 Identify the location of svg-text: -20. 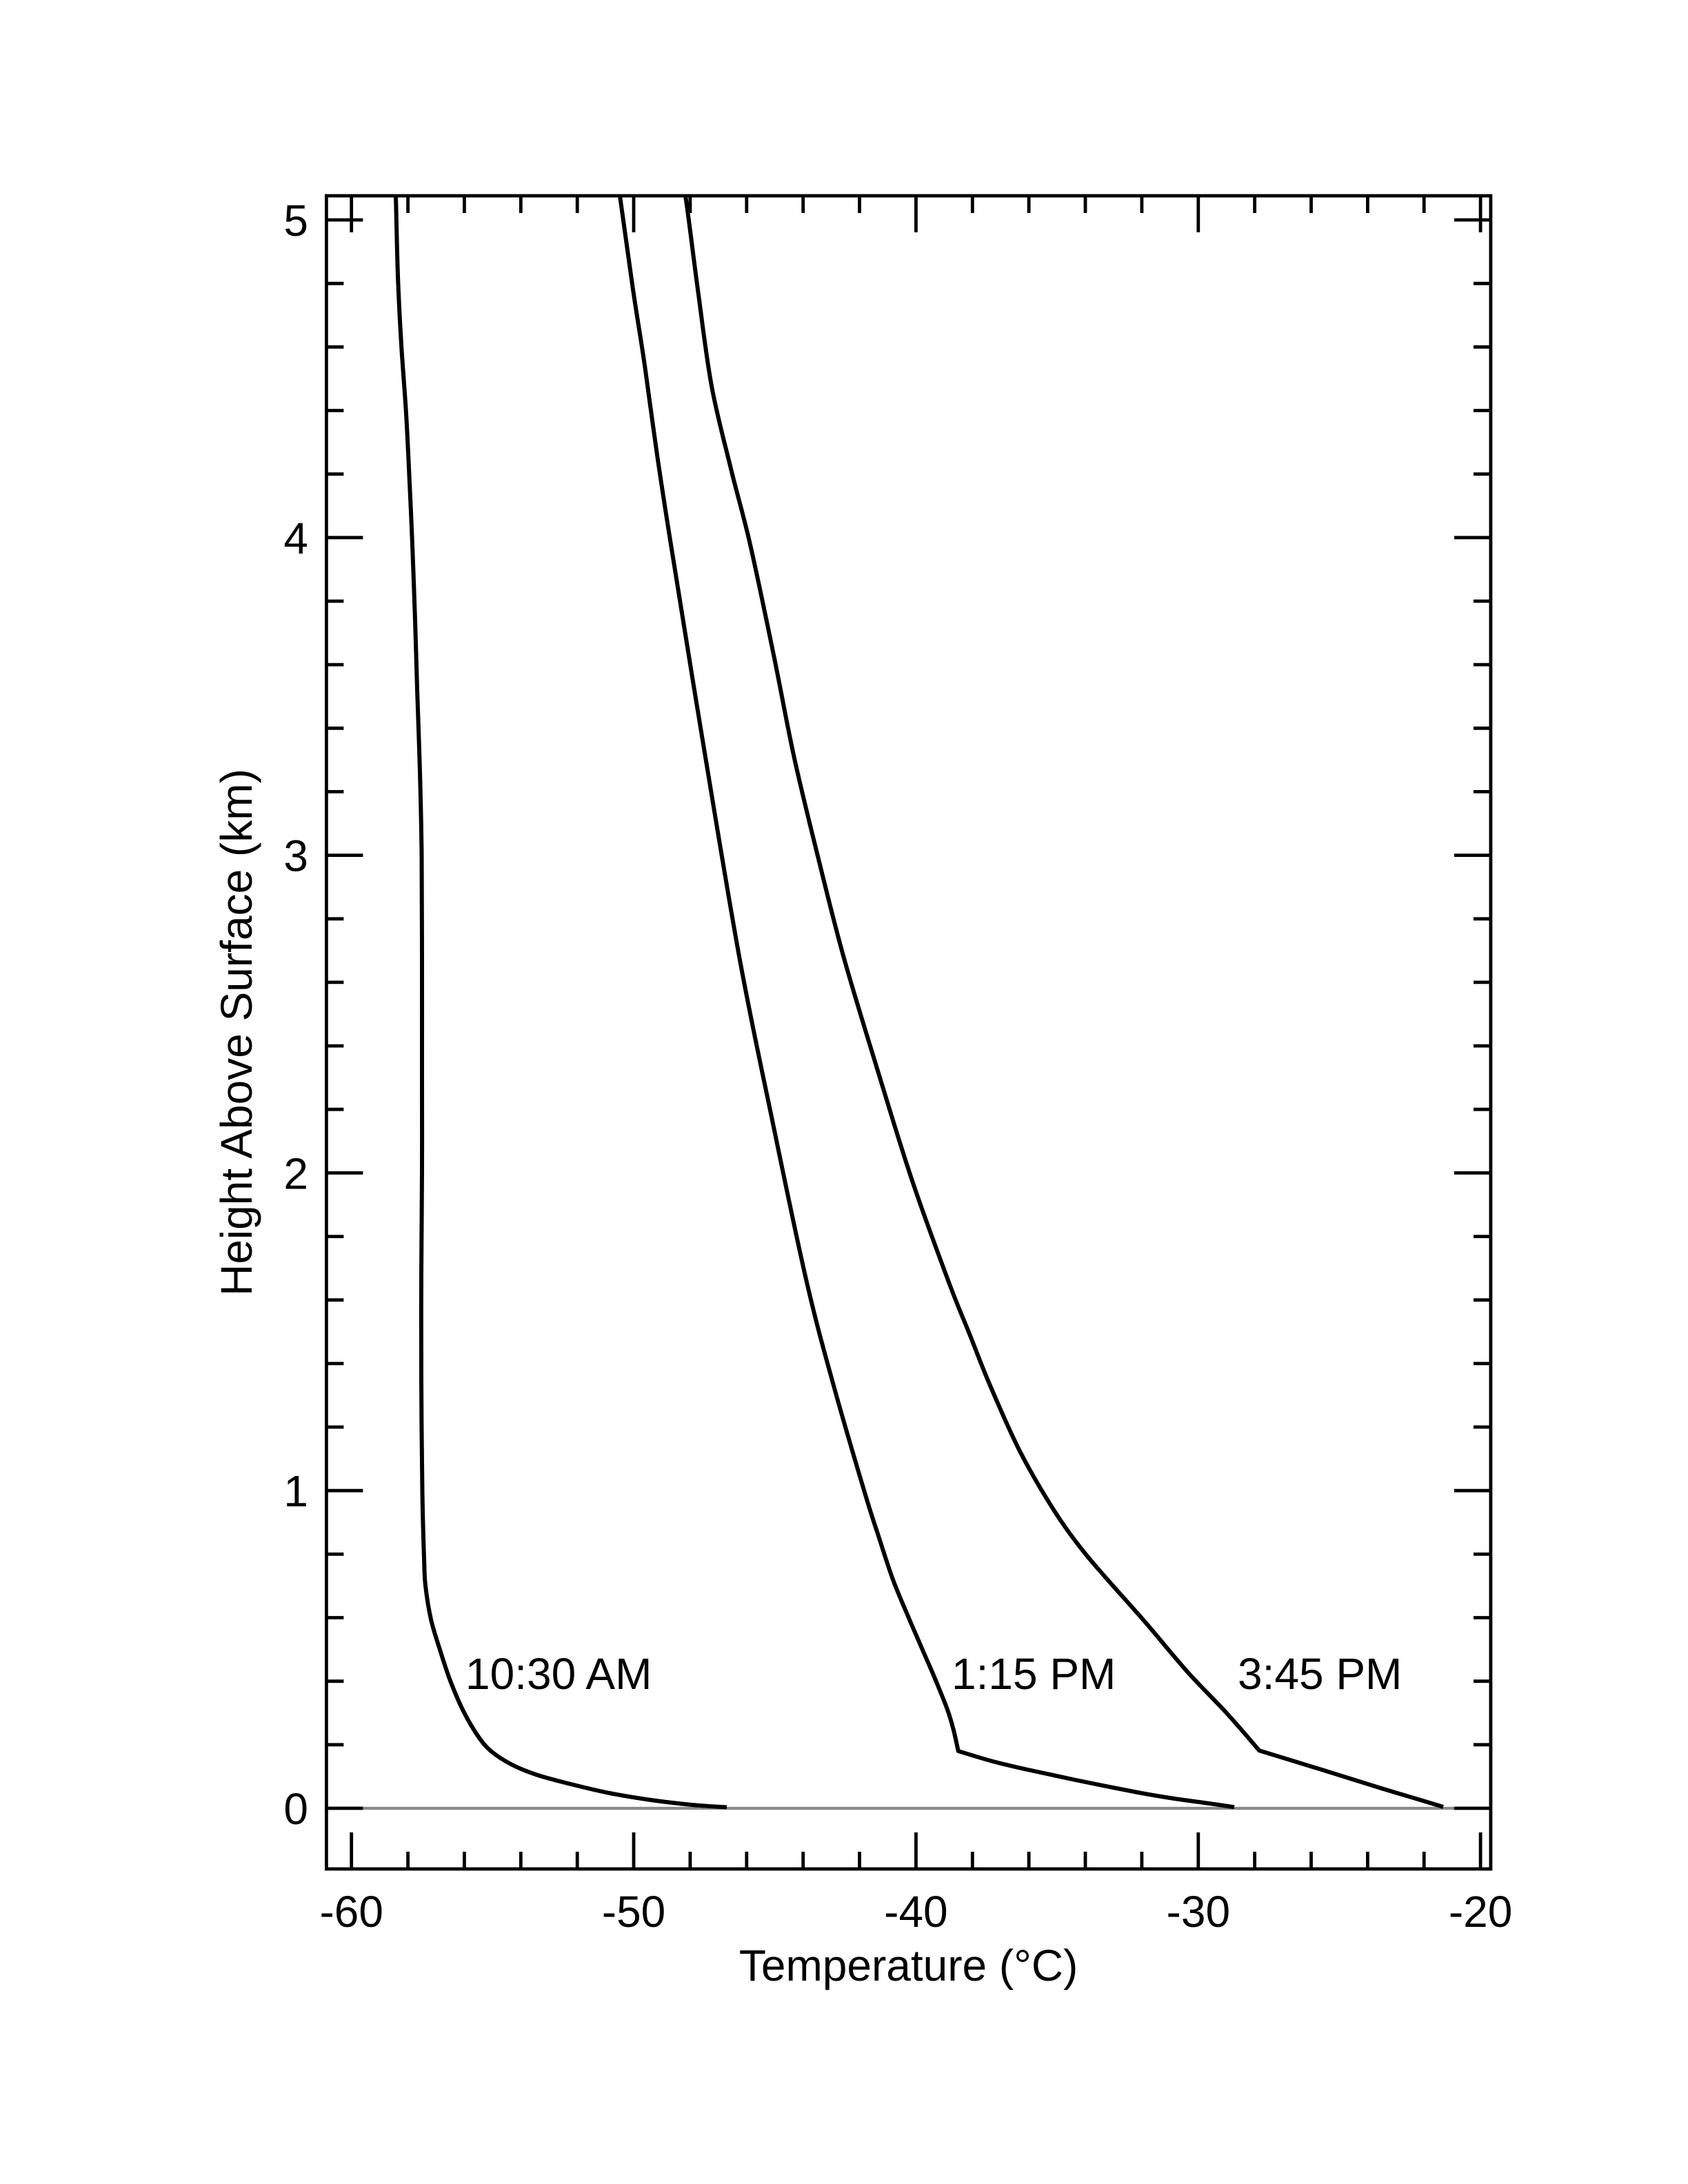
(1481, 1912).